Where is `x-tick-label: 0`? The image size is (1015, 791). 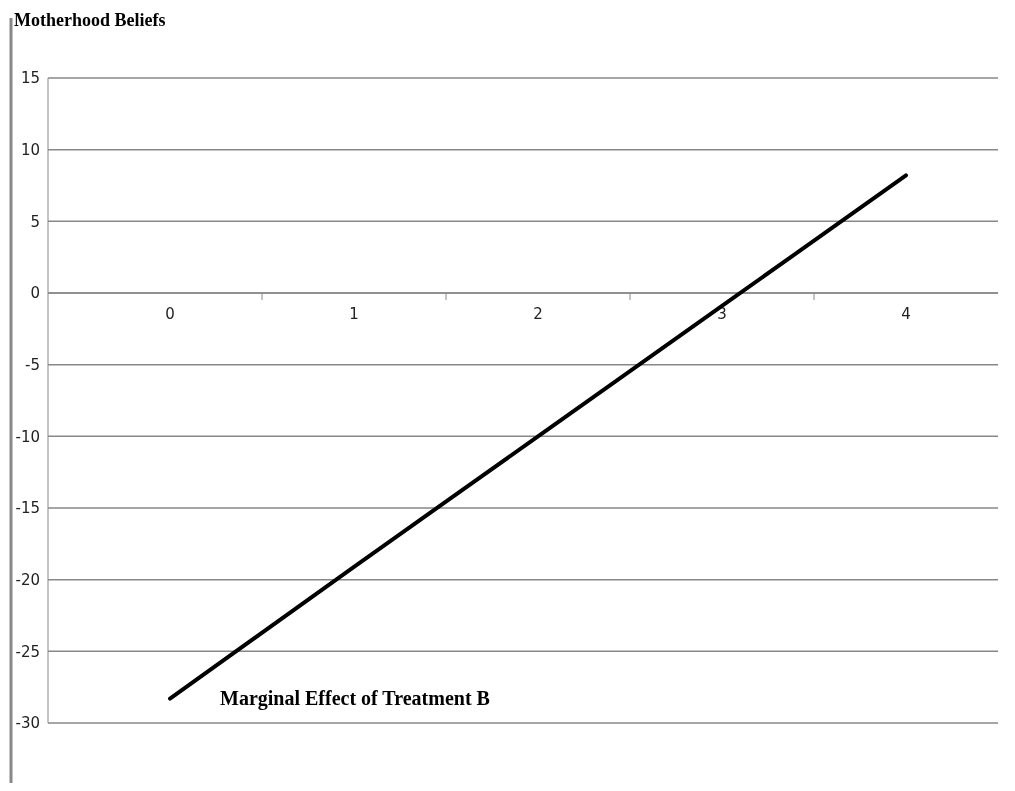 x-tick-label: 0 is located at coordinates (170, 314).